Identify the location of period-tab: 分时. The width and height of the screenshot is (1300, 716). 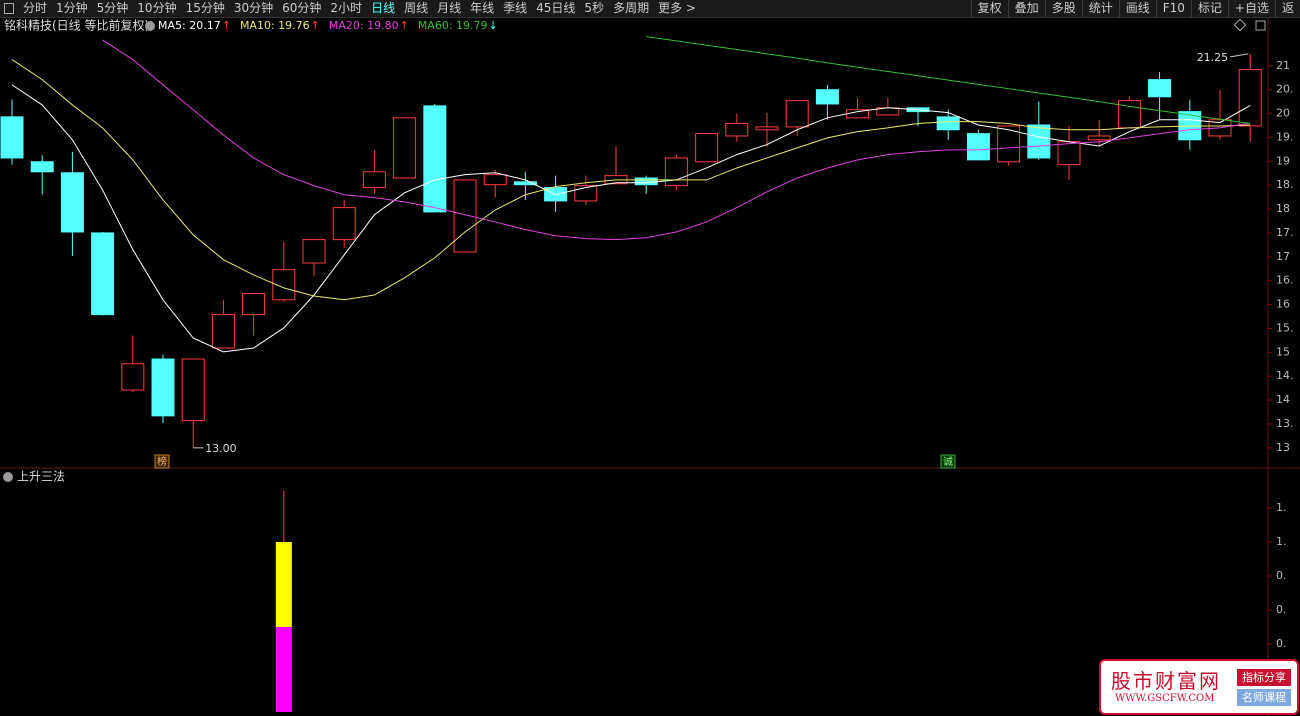
(35, 8).